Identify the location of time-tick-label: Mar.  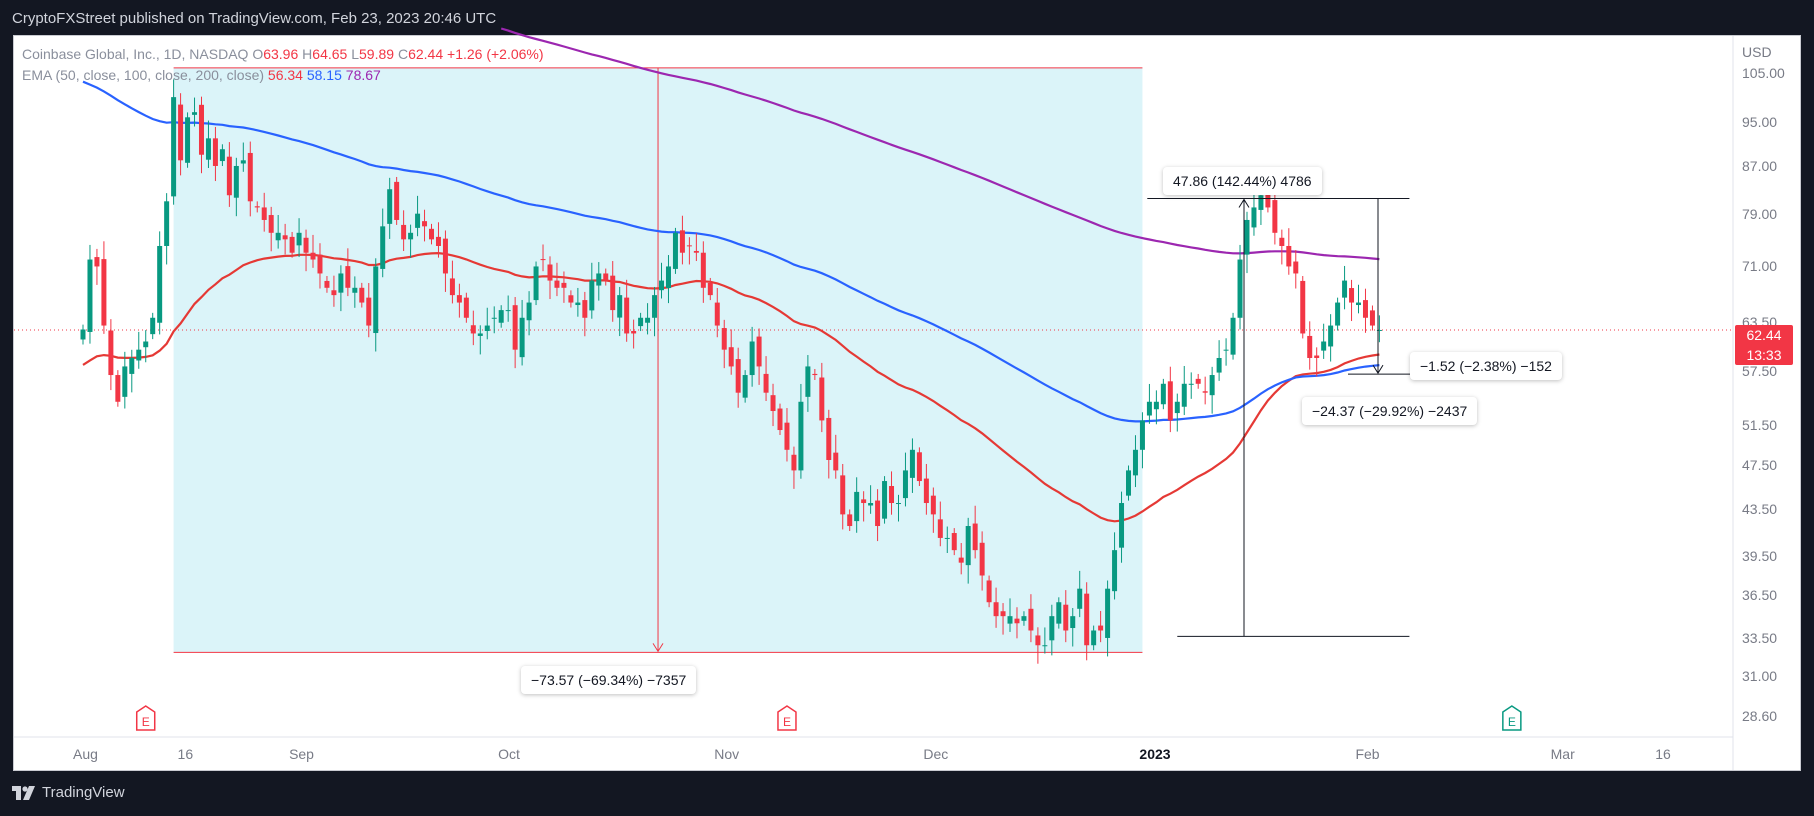
(1562, 754).